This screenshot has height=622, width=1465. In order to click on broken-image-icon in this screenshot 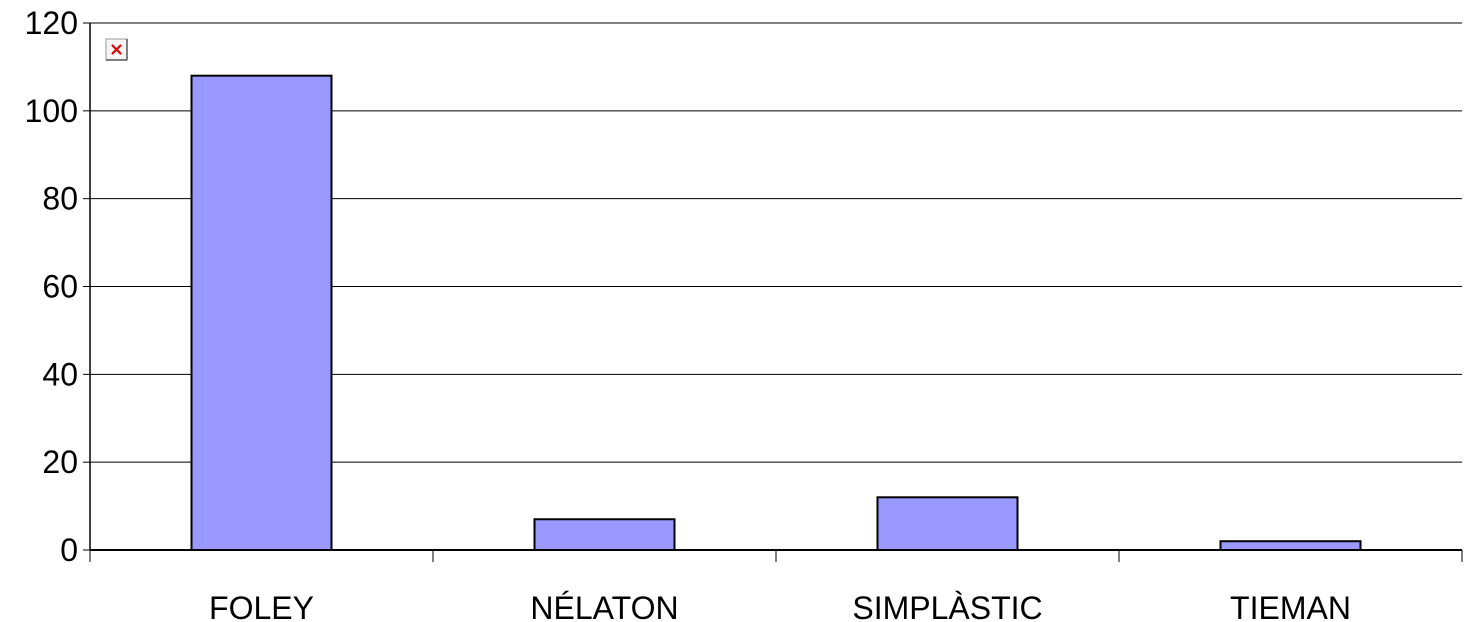, I will do `click(116, 49)`.